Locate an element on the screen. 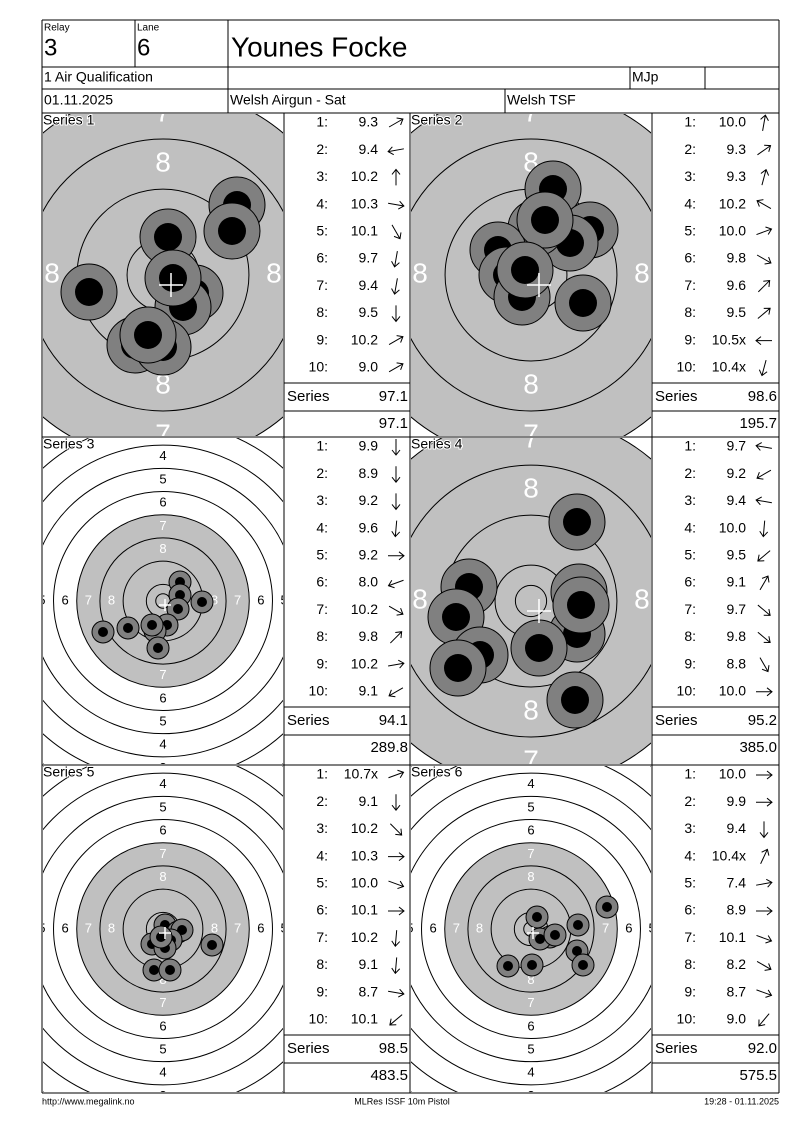 Image resolution: width=800 pixels, height=1130 pixels. footer-url: http://www.megalink.no is located at coordinates (88, 1101).